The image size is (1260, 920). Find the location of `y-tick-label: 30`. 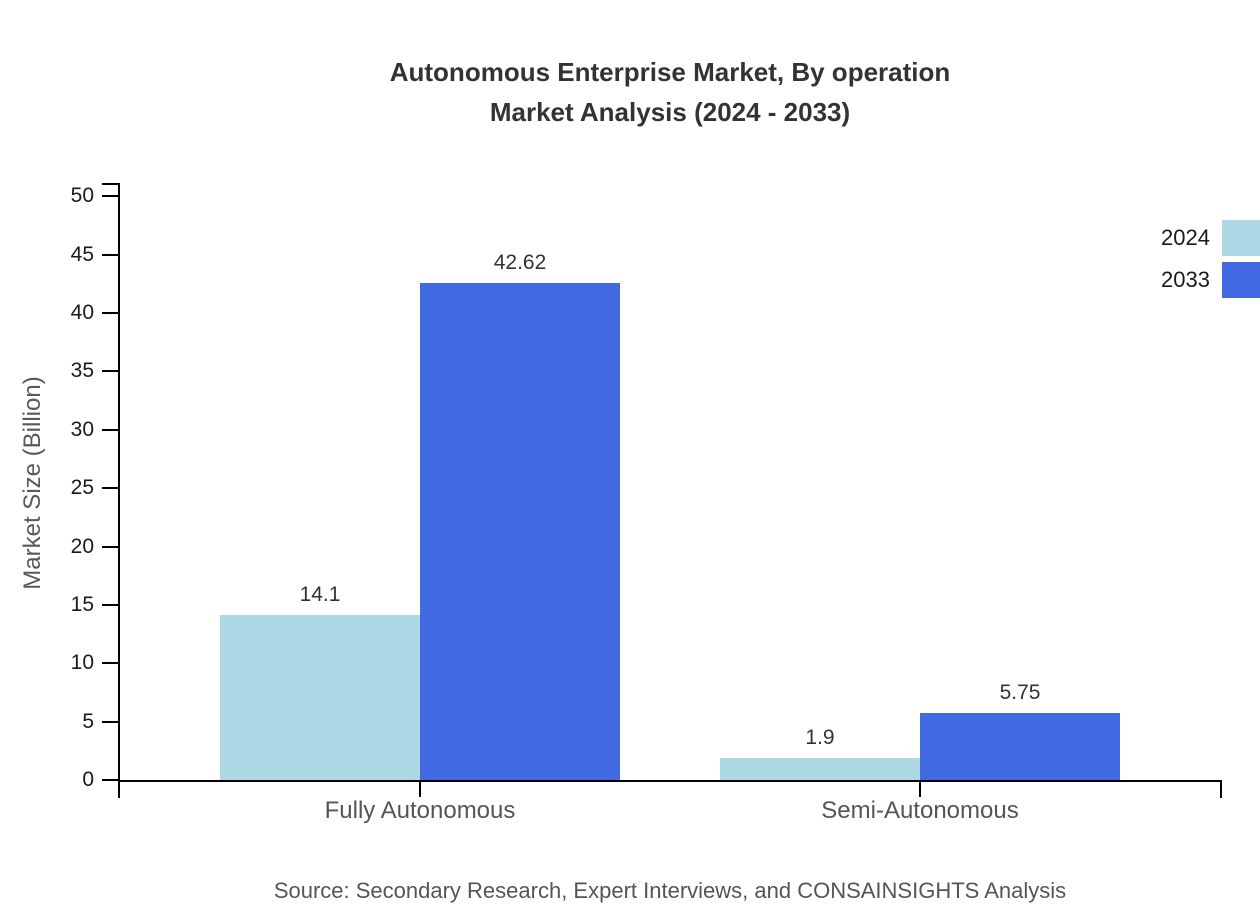

y-tick-label: 30 is located at coordinates (82, 429).